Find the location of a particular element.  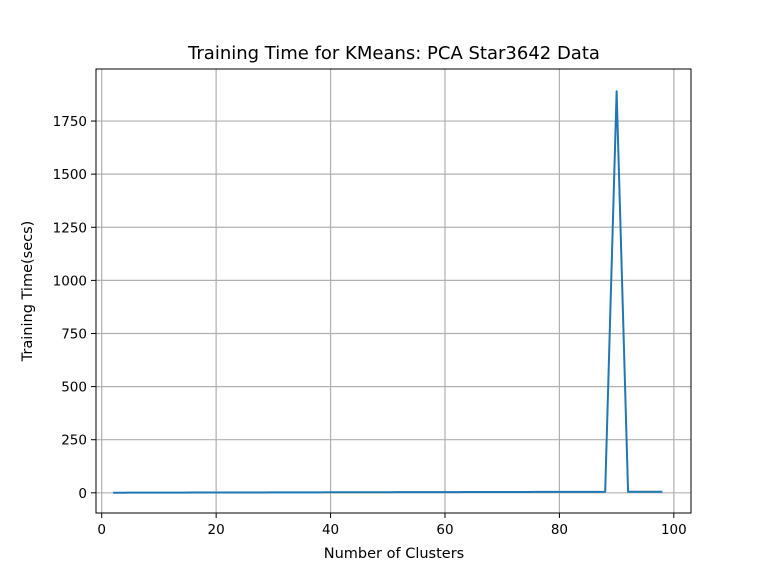

y-tick-label: 500 is located at coordinates (74, 388).